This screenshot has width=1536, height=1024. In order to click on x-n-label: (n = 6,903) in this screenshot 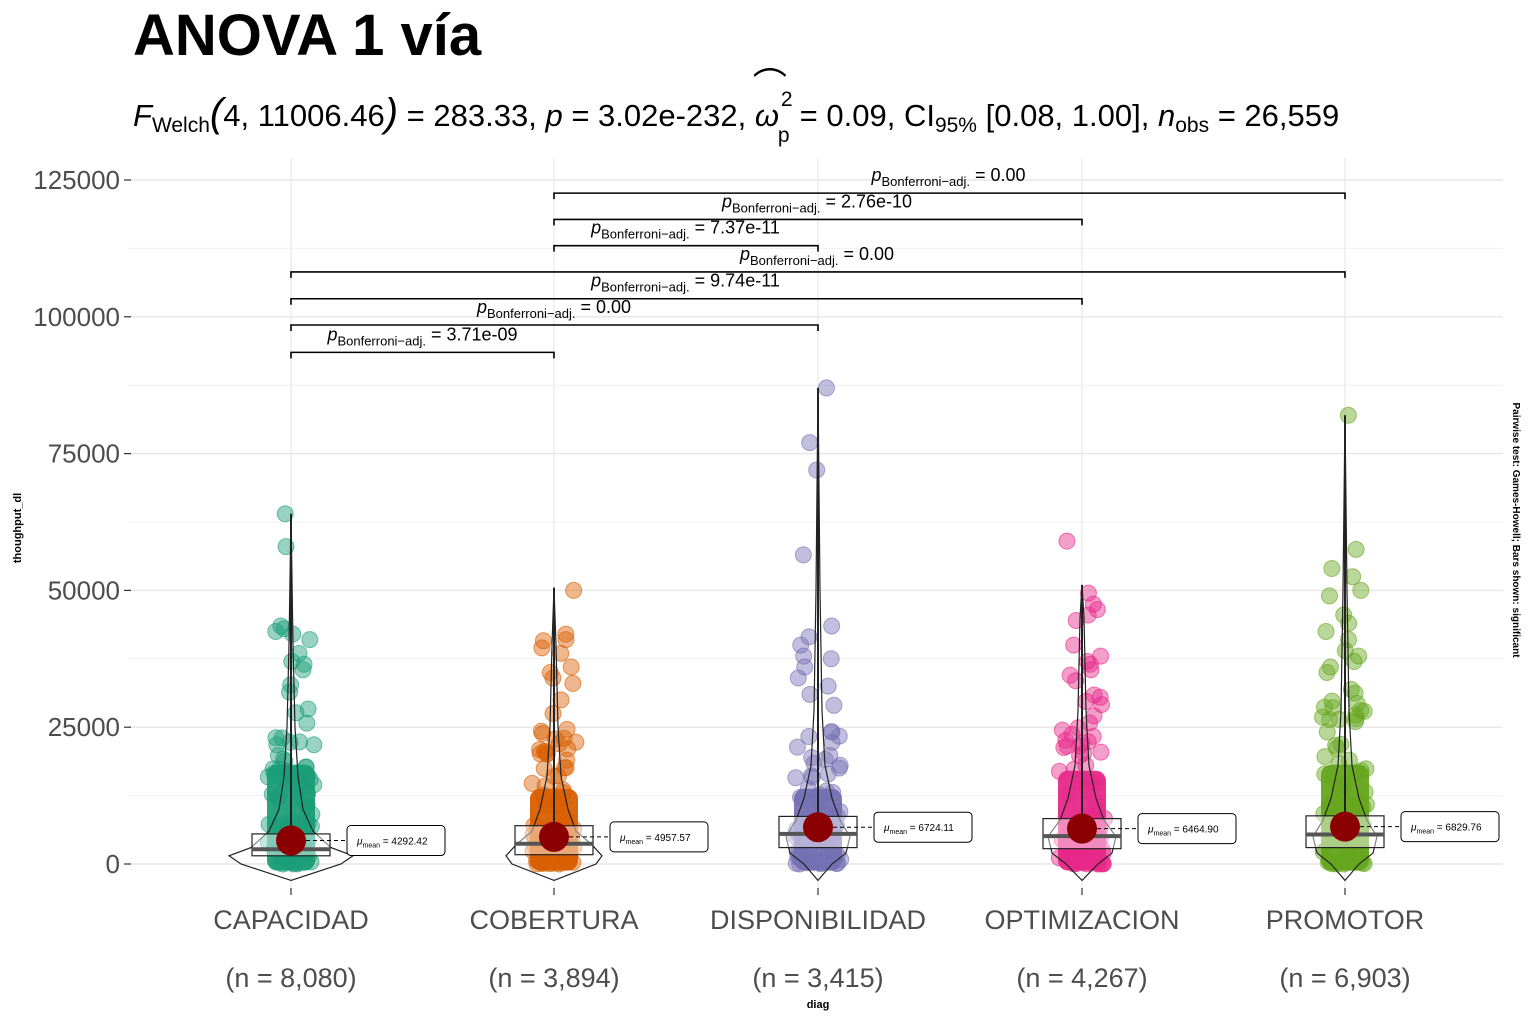, I will do `click(1344, 978)`.